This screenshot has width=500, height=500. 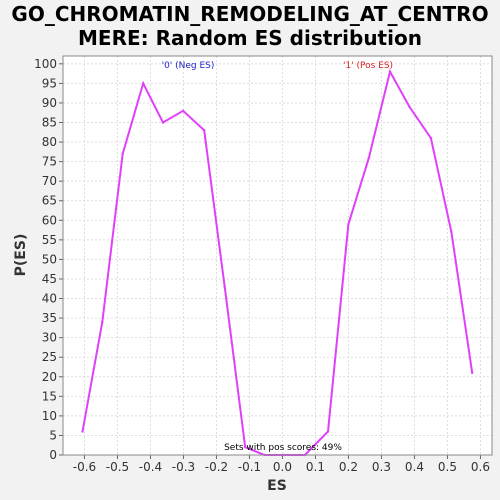 I want to click on x-axis-label: ES, so click(x=277, y=486).